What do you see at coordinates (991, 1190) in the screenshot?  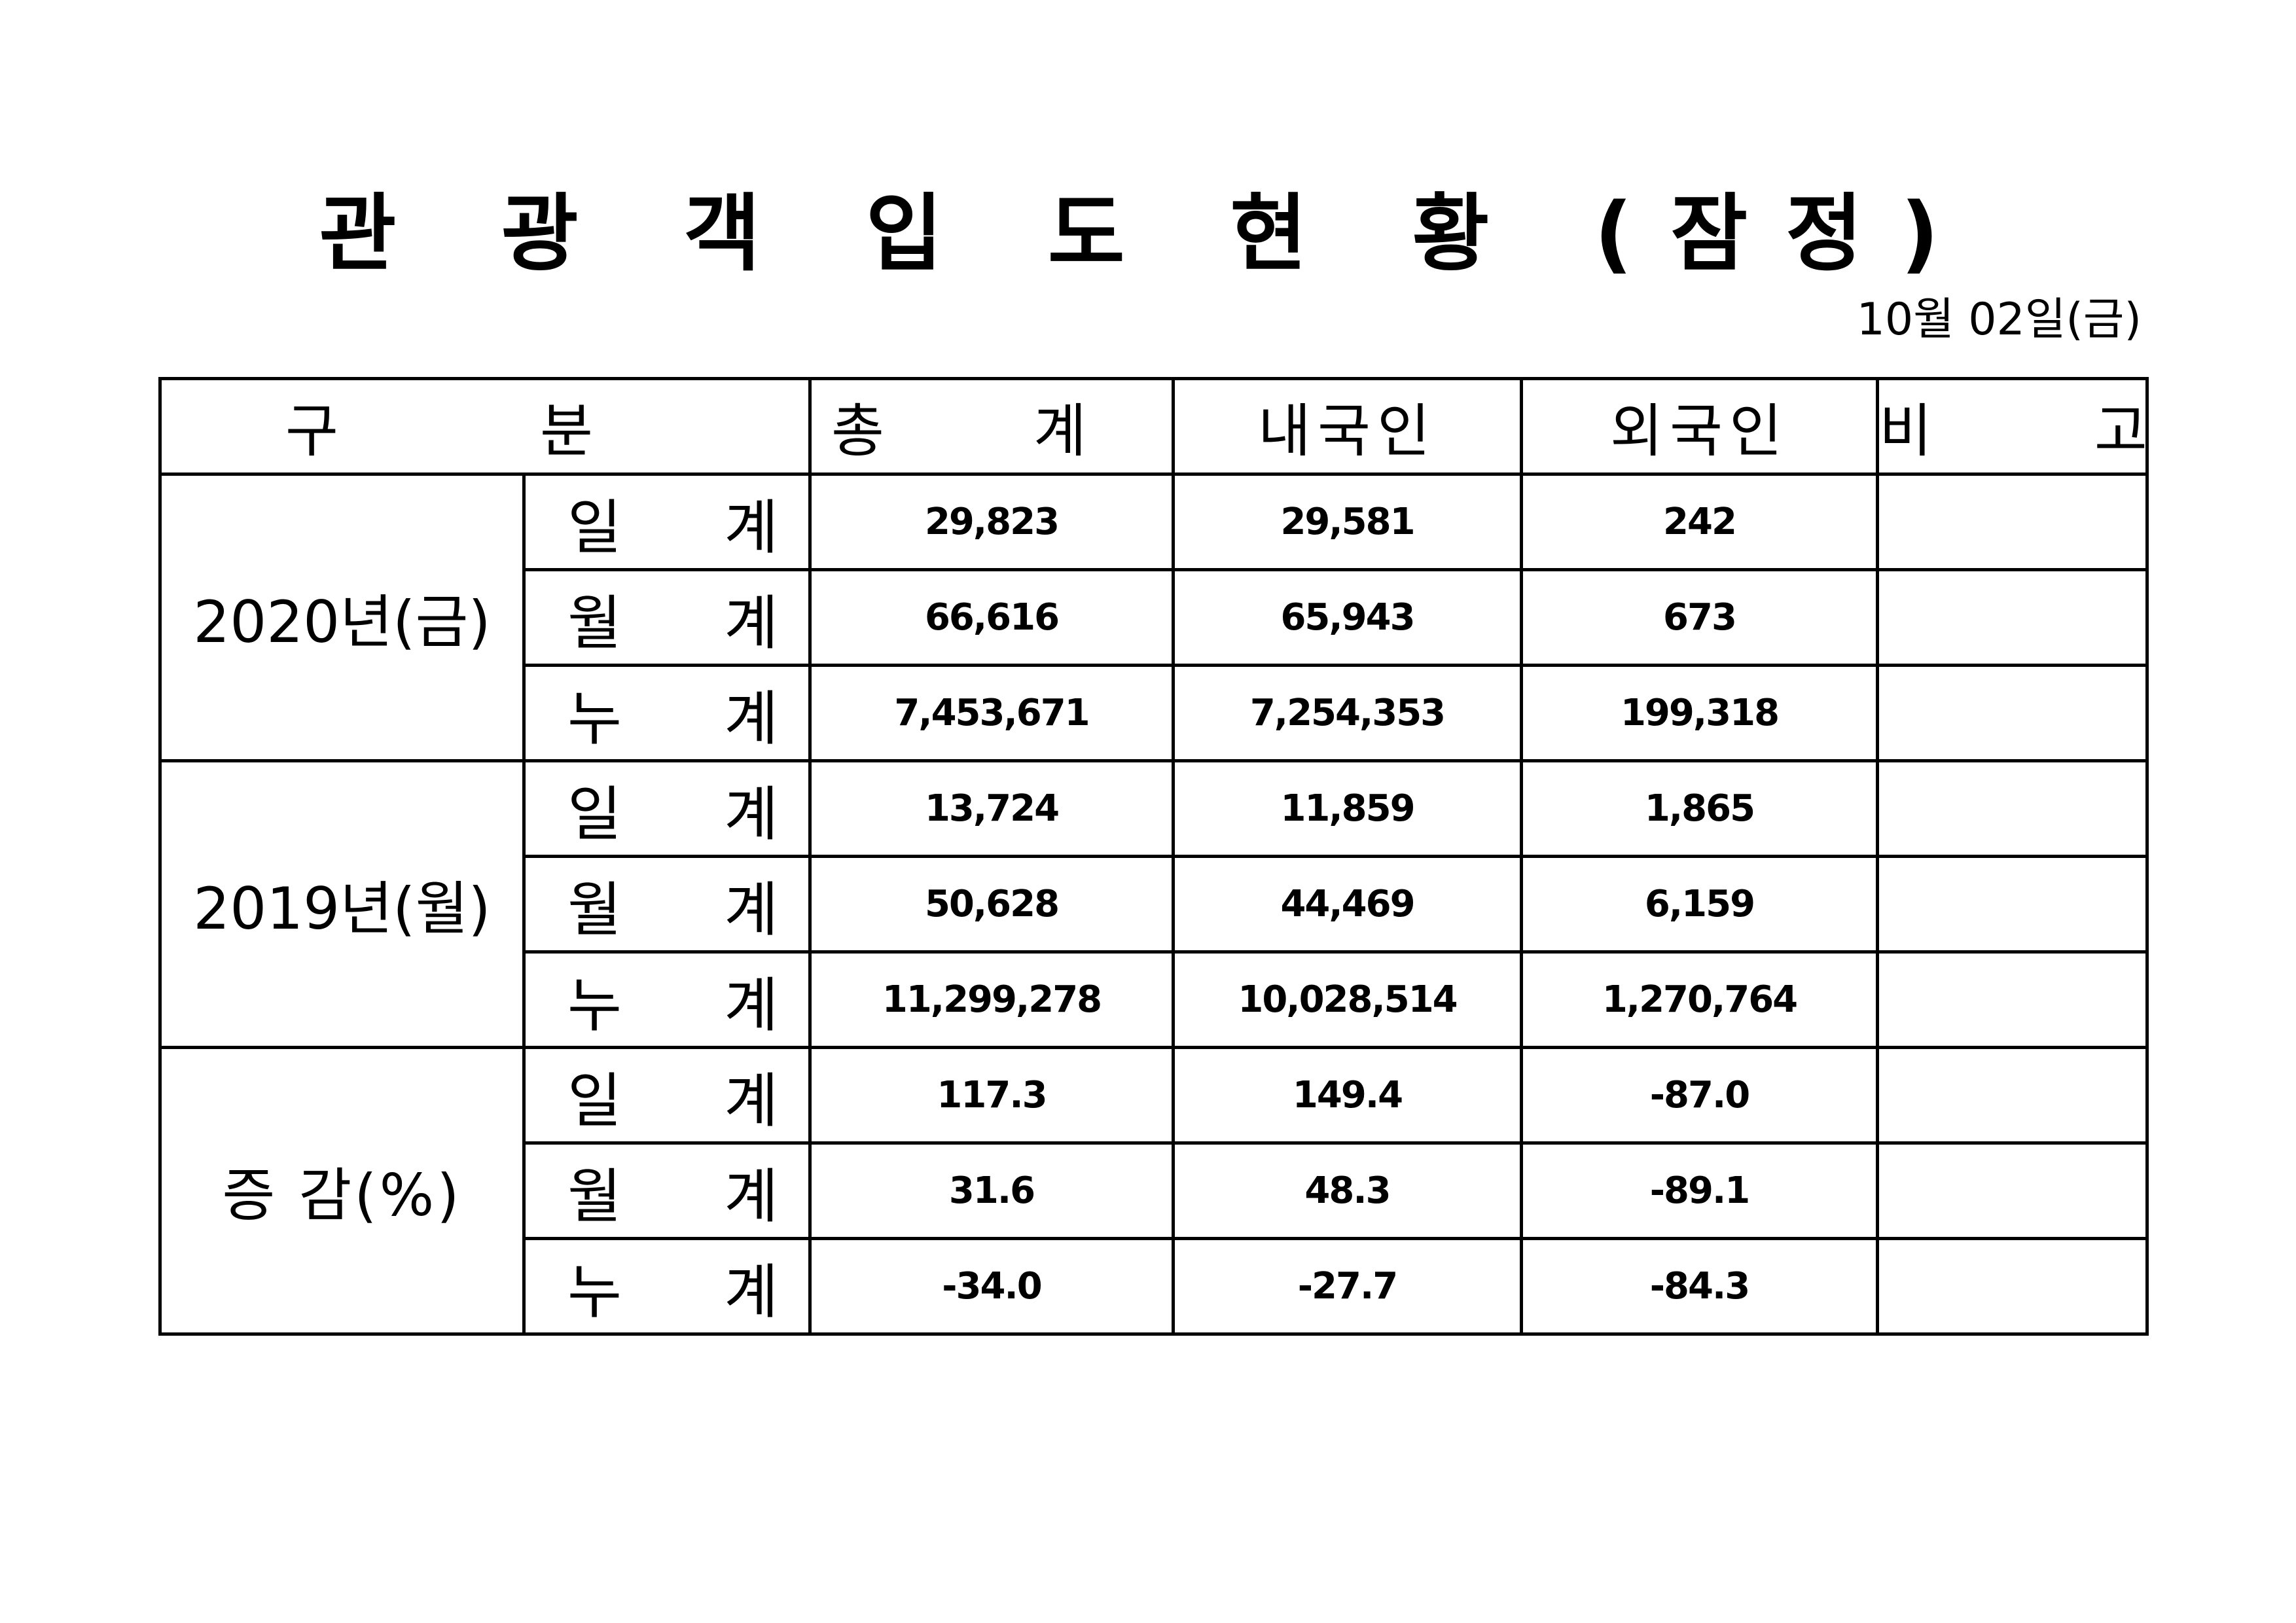 I see `cell-total: 31.6` at bounding box center [991, 1190].